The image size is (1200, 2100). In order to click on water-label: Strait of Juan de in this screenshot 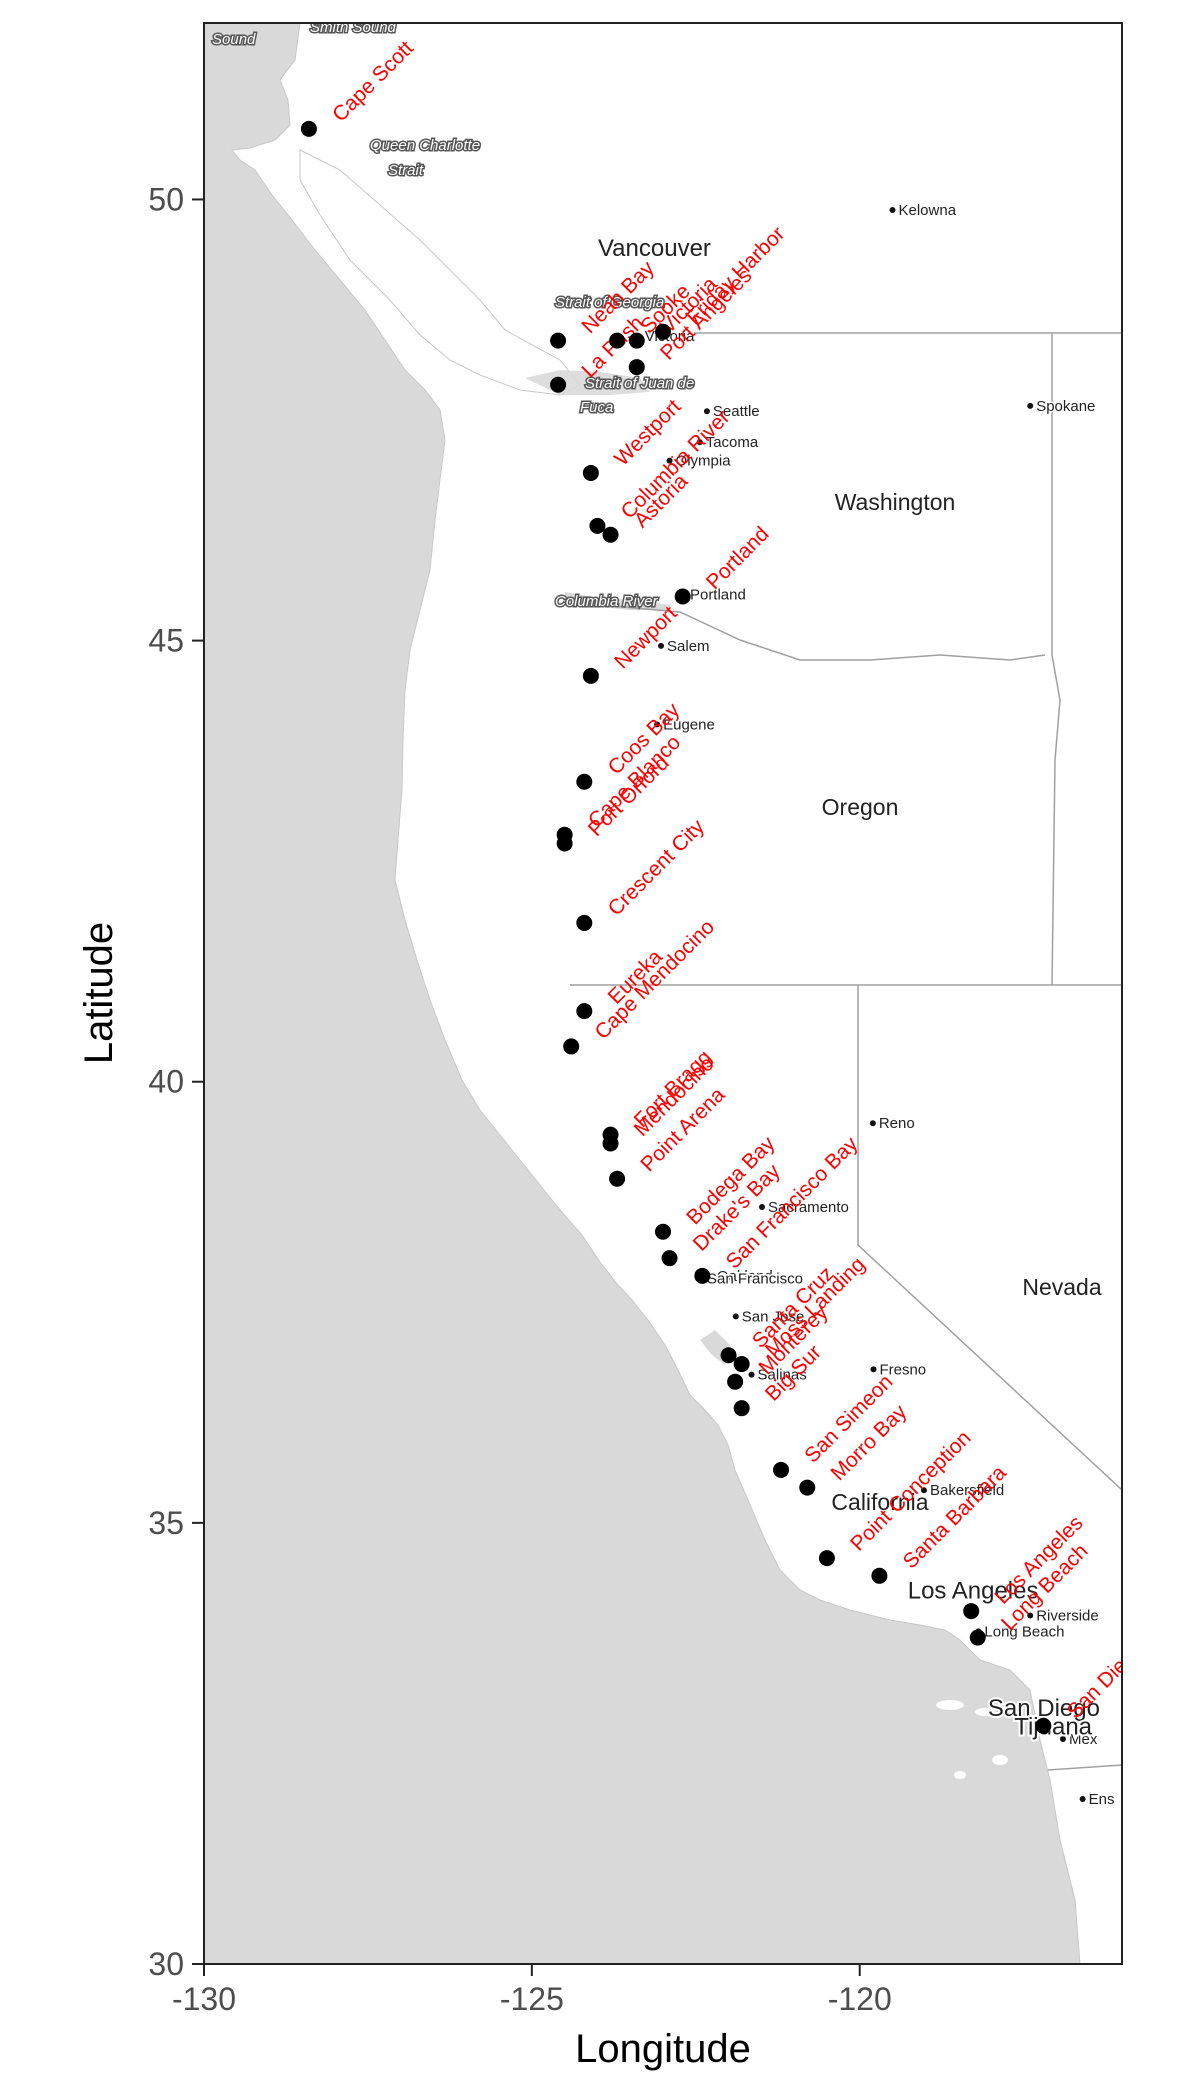, I will do `click(639, 383)`.